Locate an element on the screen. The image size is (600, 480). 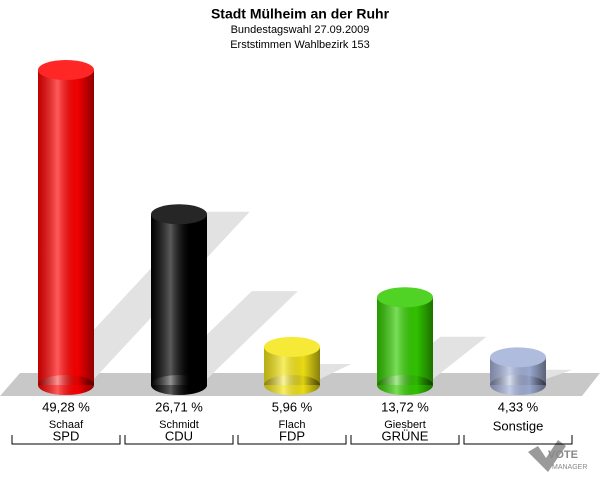
value-label: 13,72 % is located at coordinates (405, 406).